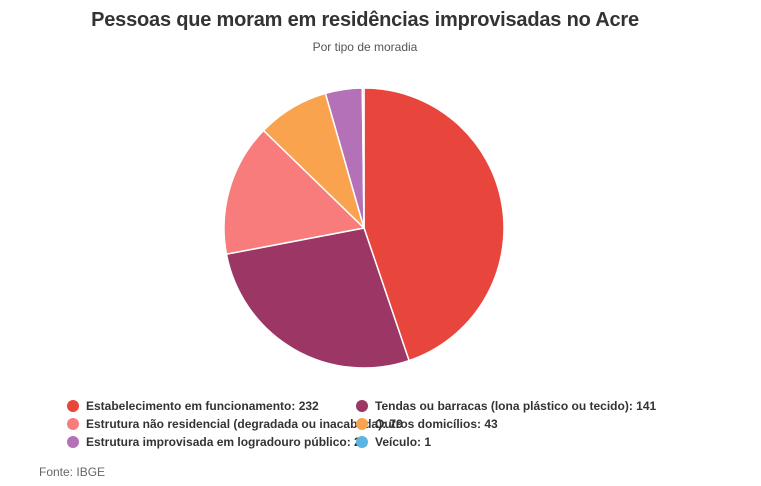 The width and height of the screenshot is (761, 486). Describe the element at coordinates (72, 472) in the screenshot. I see `source-note: Fonte: IBGE` at that location.